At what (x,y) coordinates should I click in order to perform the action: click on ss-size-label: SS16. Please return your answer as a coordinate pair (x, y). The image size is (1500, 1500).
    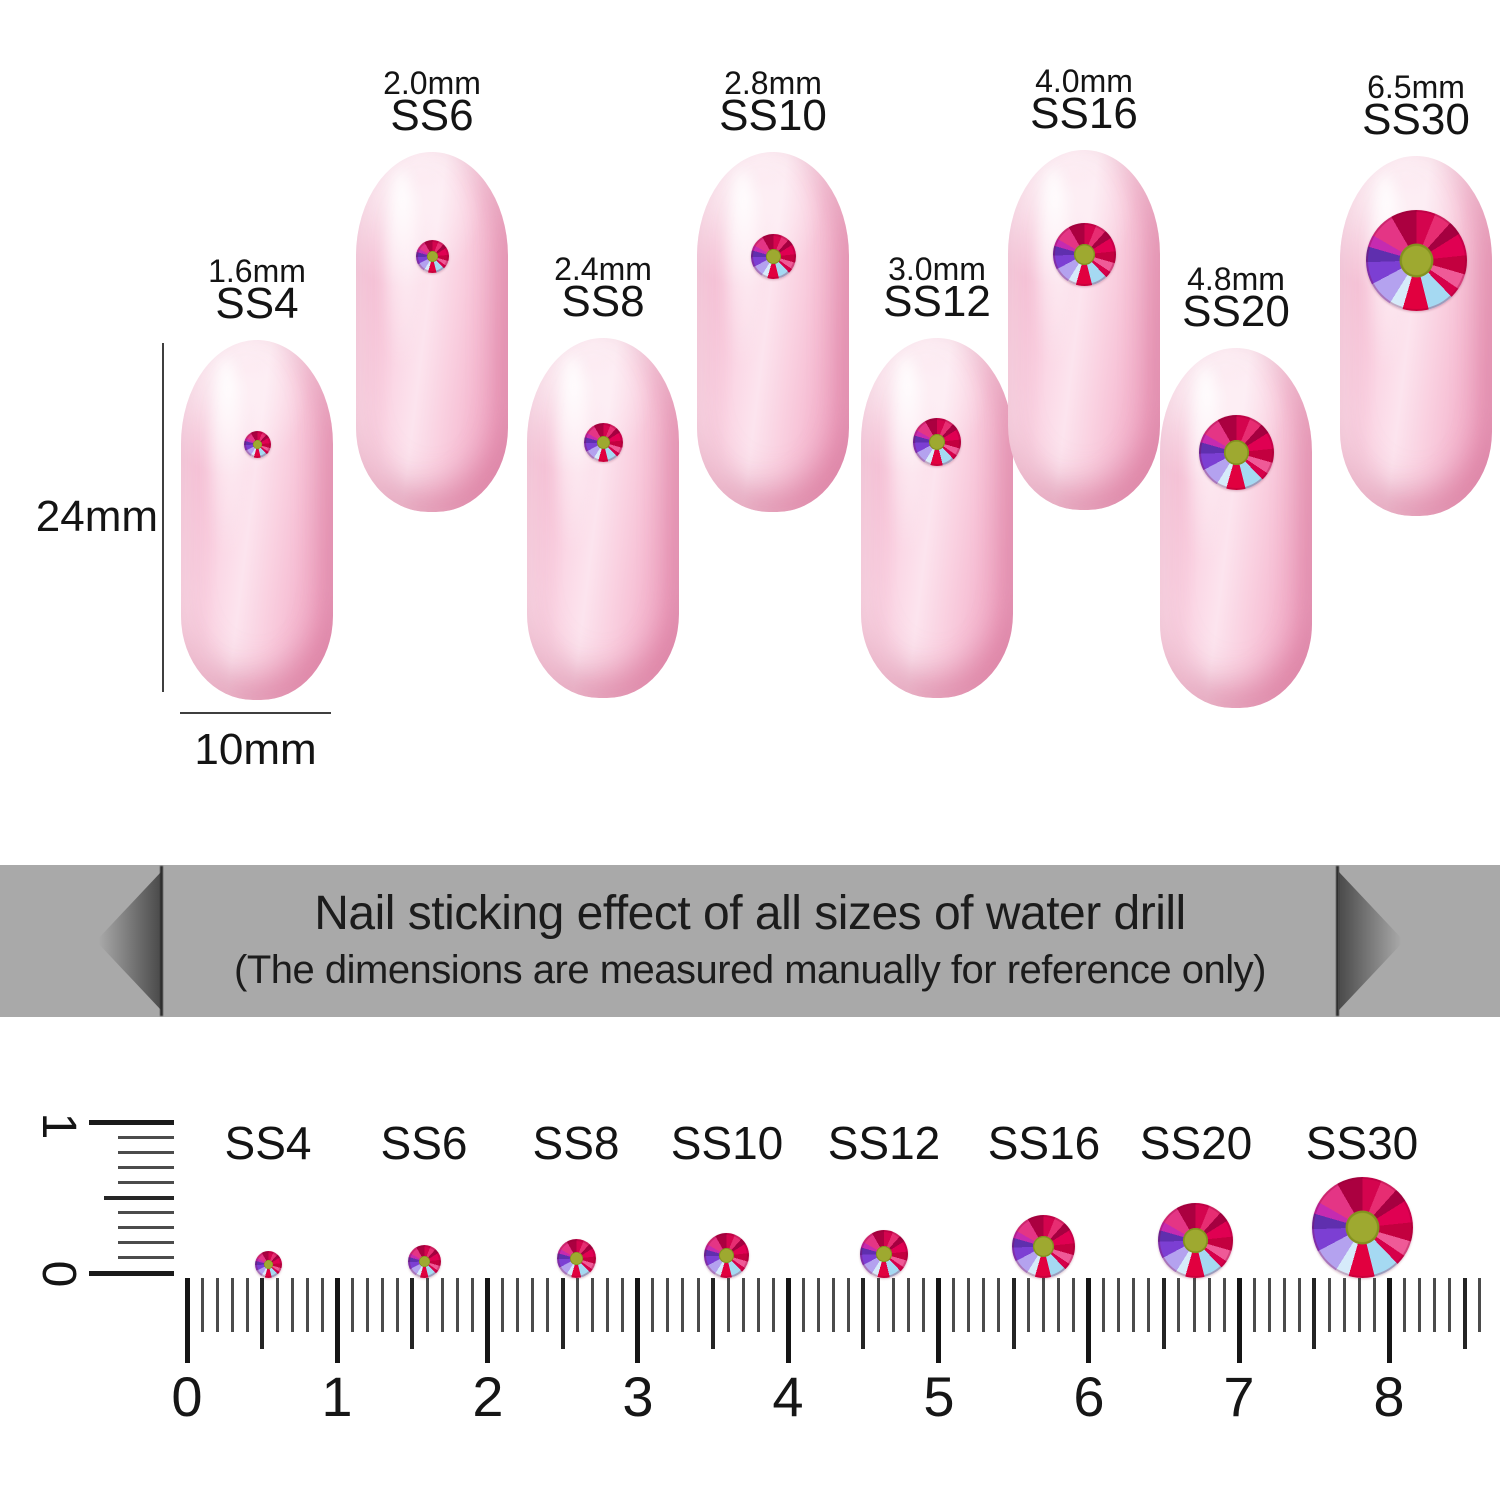
    Looking at the image, I should click on (1084, 113).